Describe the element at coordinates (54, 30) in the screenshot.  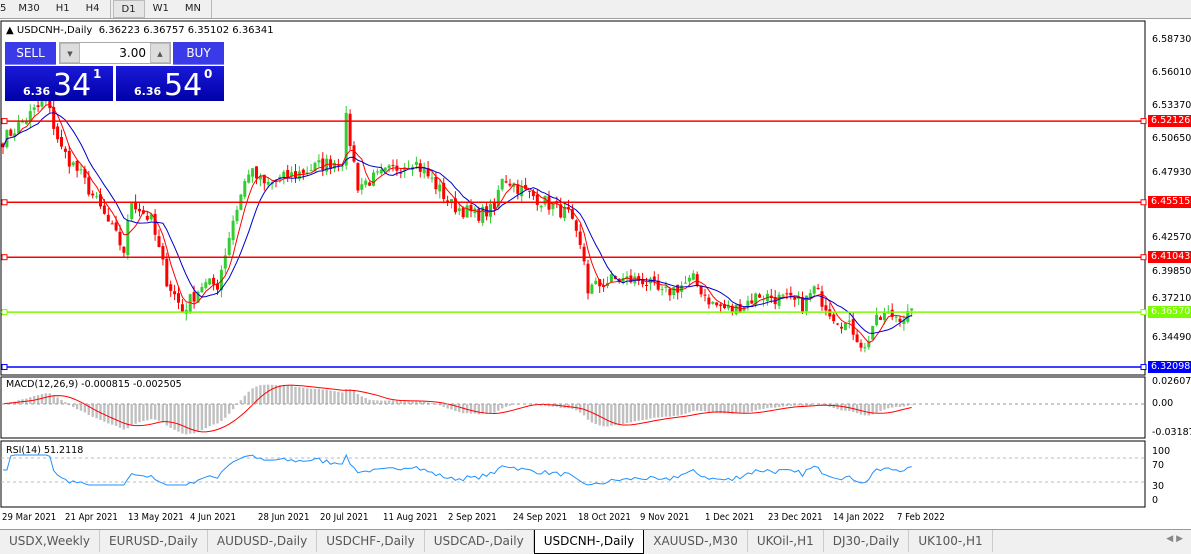
I see `symbol-label: USDCNH-,Daily` at that location.